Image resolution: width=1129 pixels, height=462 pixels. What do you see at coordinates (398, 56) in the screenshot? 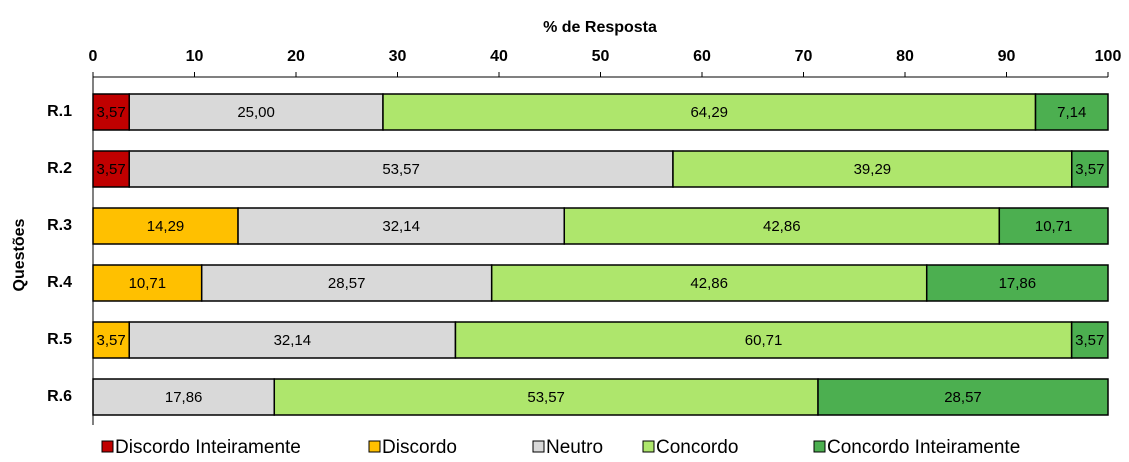
I see `x-tick-label: 30` at bounding box center [398, 56].